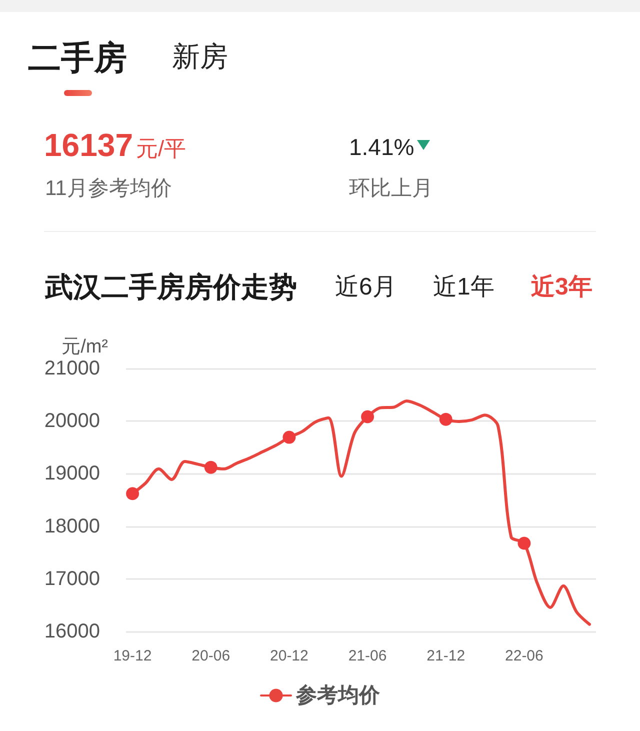 The width and height of the screenshot is (640, 731). I want to click on x-tick-label: 22-06, so click(524, 656).